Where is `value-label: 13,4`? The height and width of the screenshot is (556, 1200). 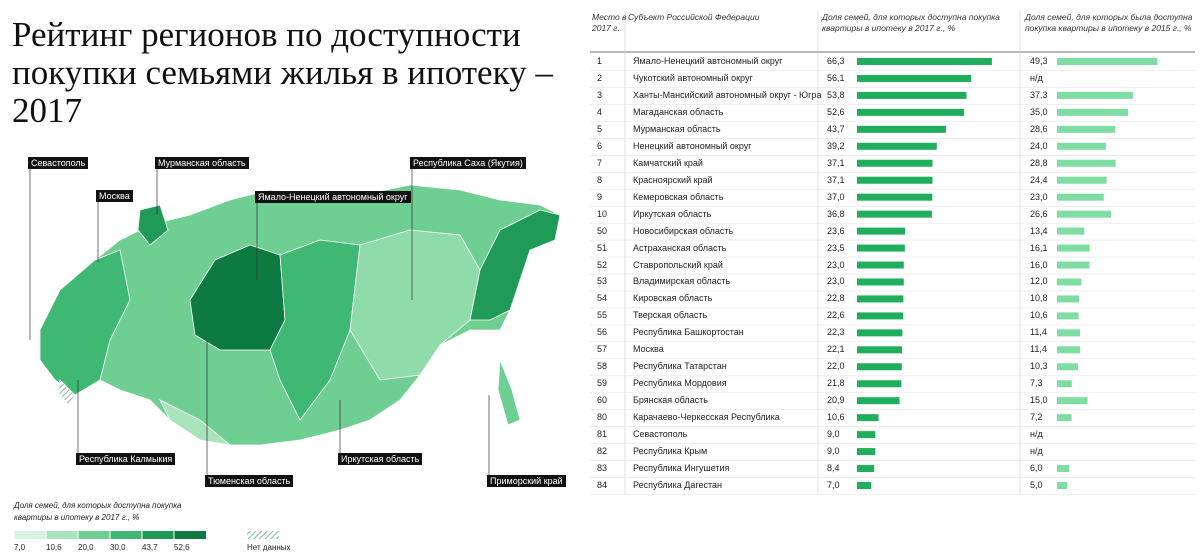
value-label: 13,4 is located at coordinates (1039, 230).